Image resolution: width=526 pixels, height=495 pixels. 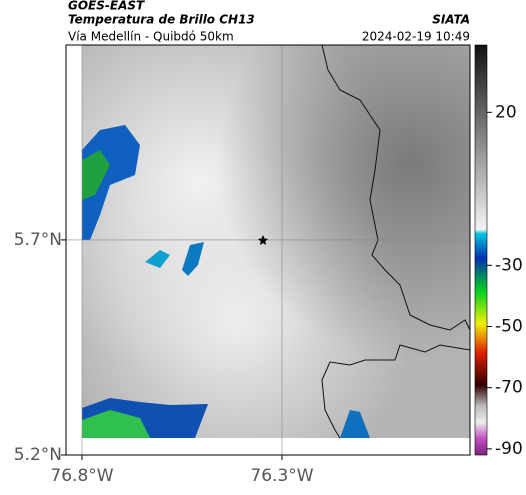 I want to click on source: SIATA, so click(x=451, y=20).